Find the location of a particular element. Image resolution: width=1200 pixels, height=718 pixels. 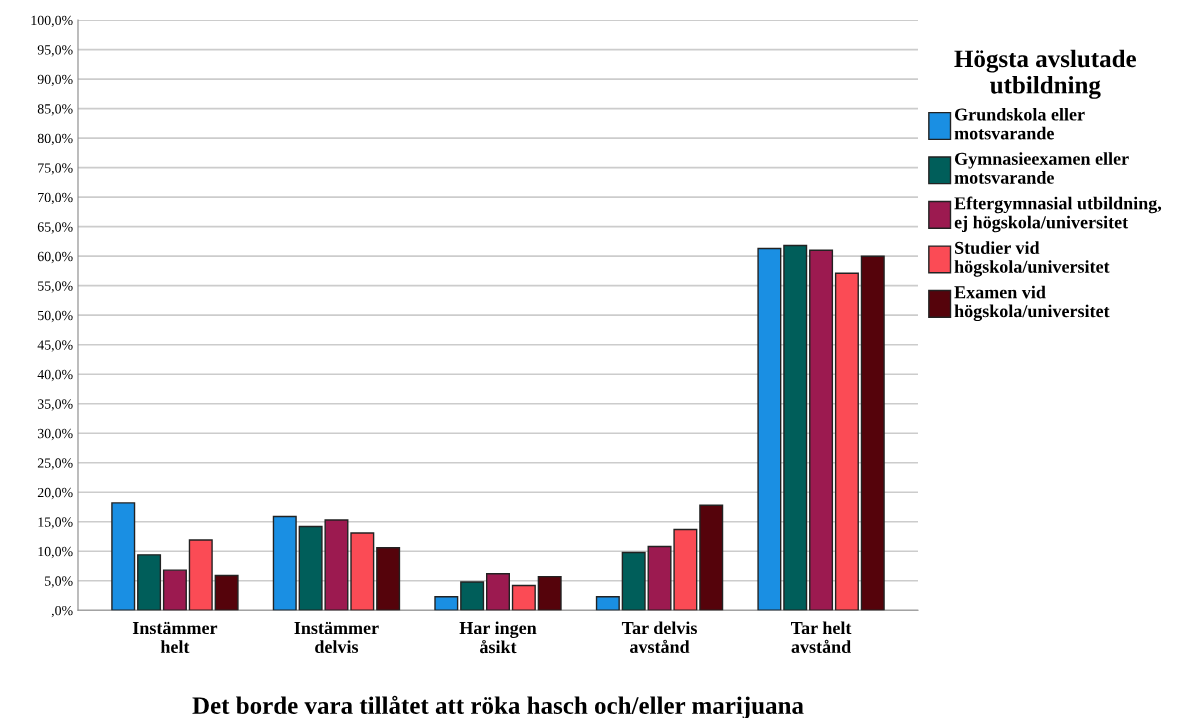

y-tick-label: 5,0% is located at coordinates (59, 582).